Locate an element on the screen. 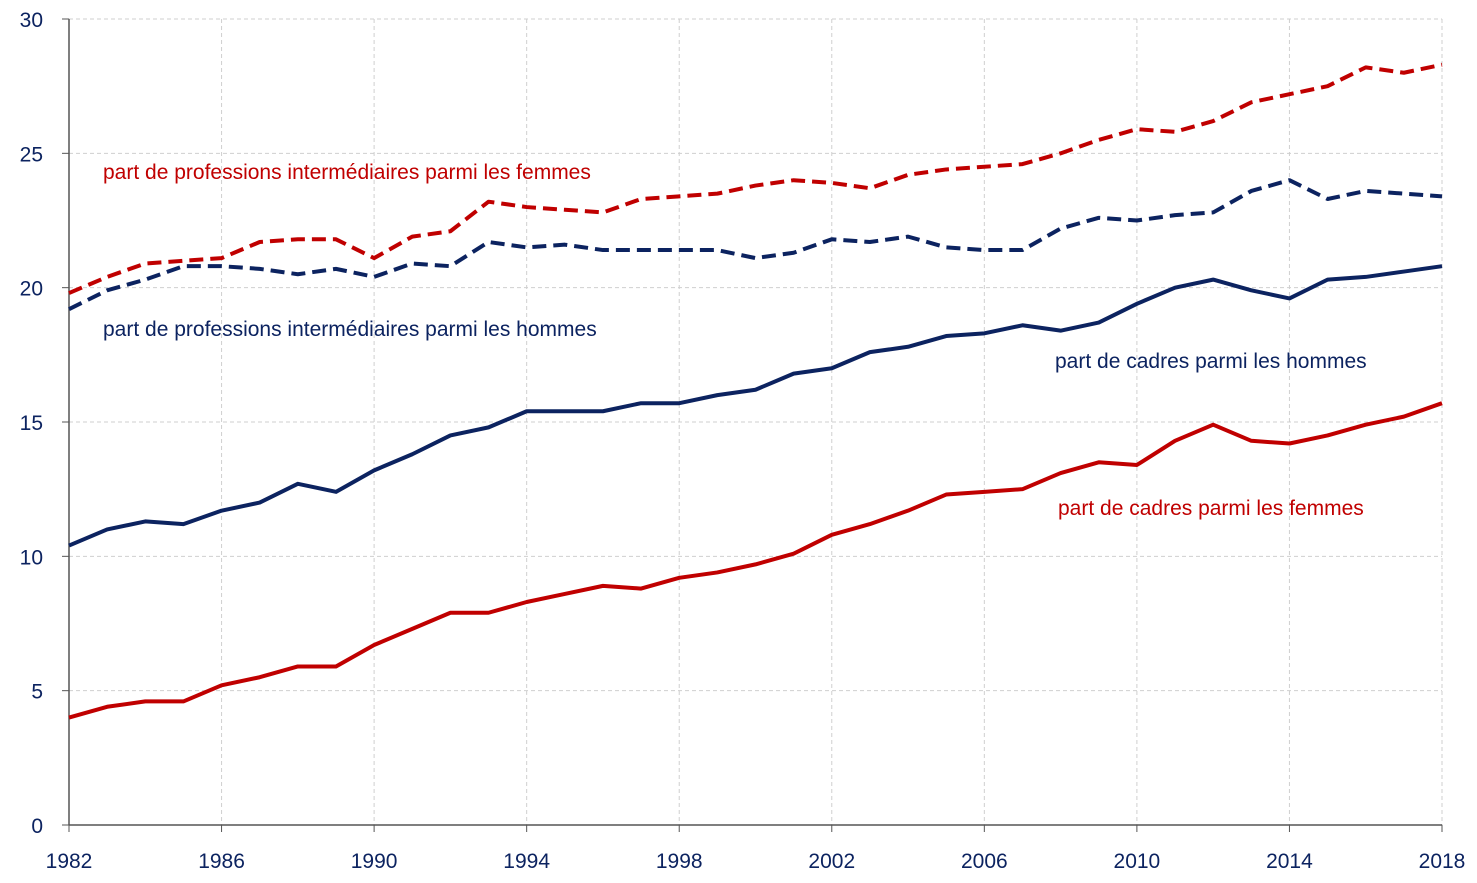 This screenshot has width=1477, height=883. x-tick-label: 1998 is located at coordinates (679, 861).